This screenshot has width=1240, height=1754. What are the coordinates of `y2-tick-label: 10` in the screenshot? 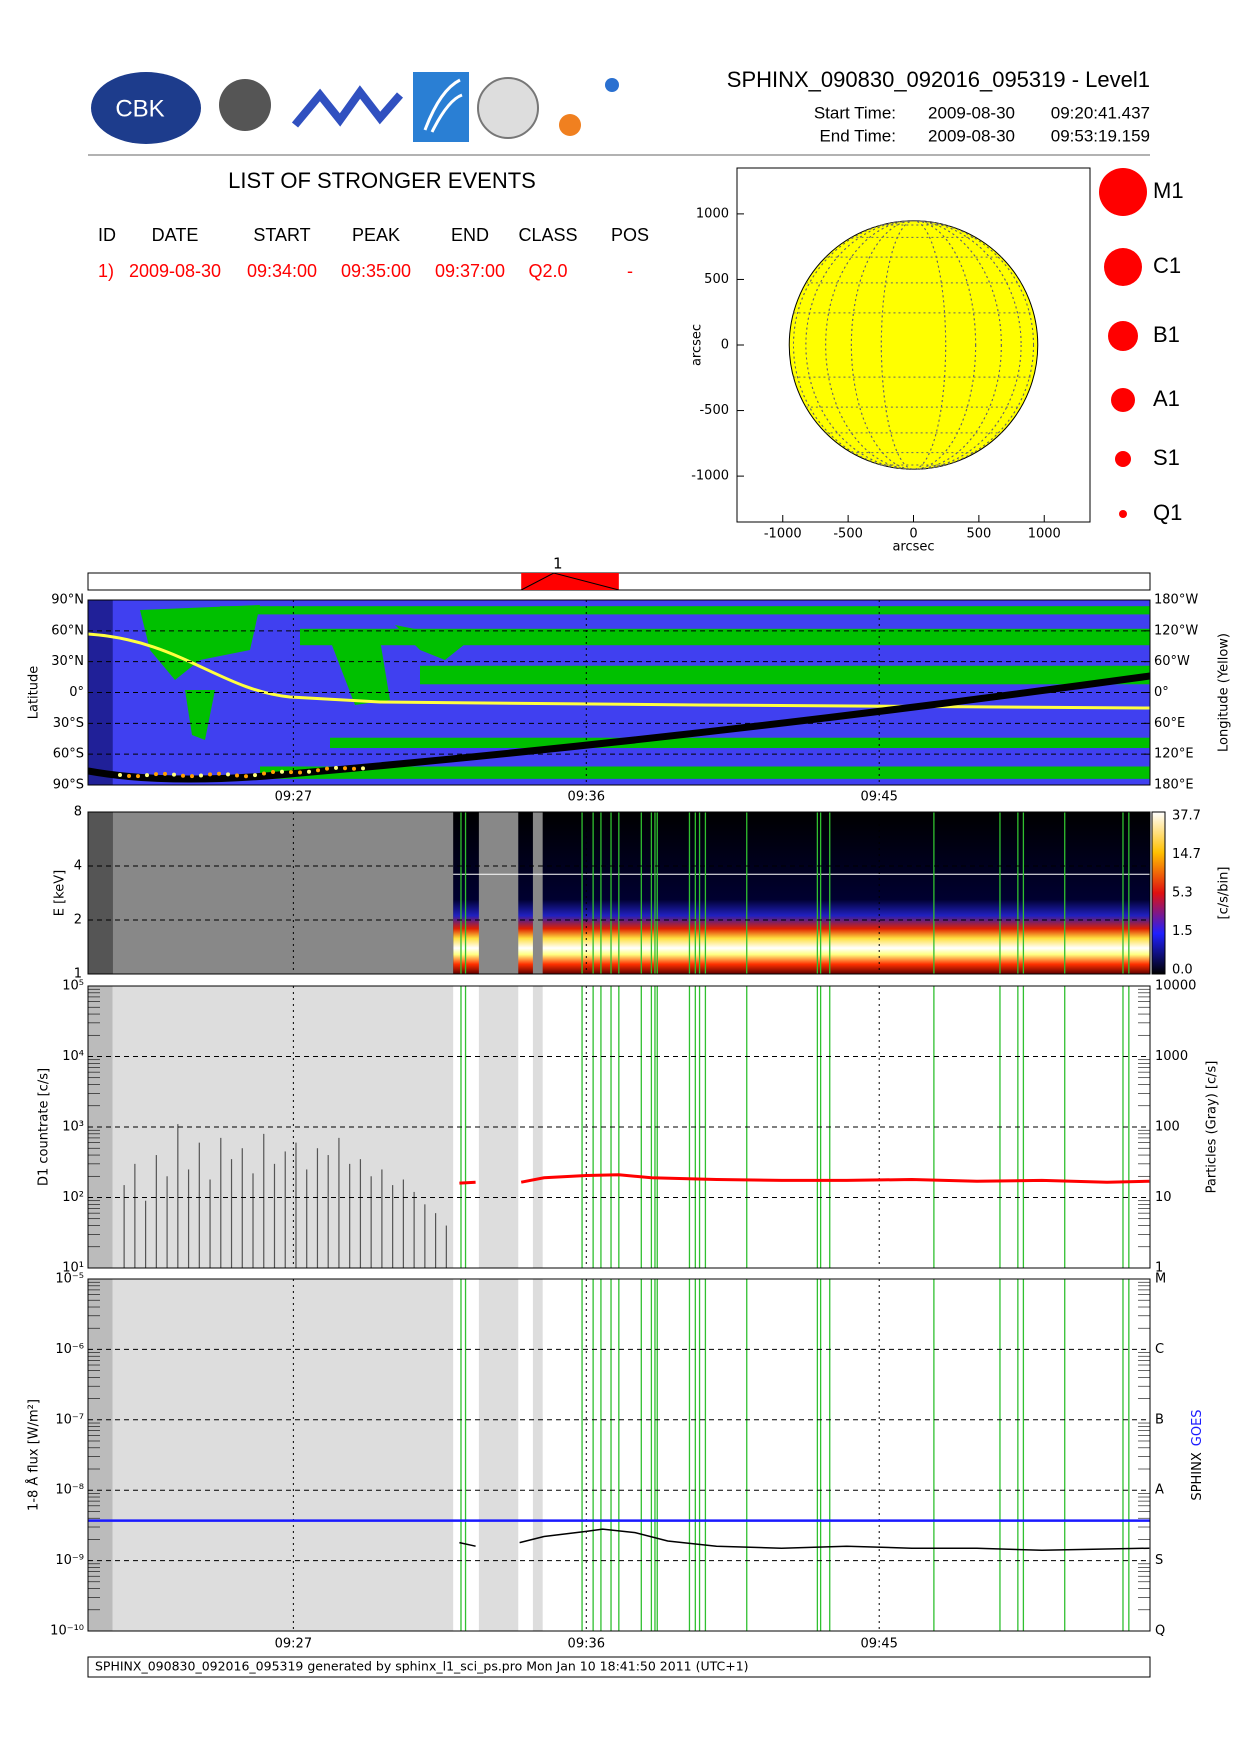 It's located at (1163, 1197).